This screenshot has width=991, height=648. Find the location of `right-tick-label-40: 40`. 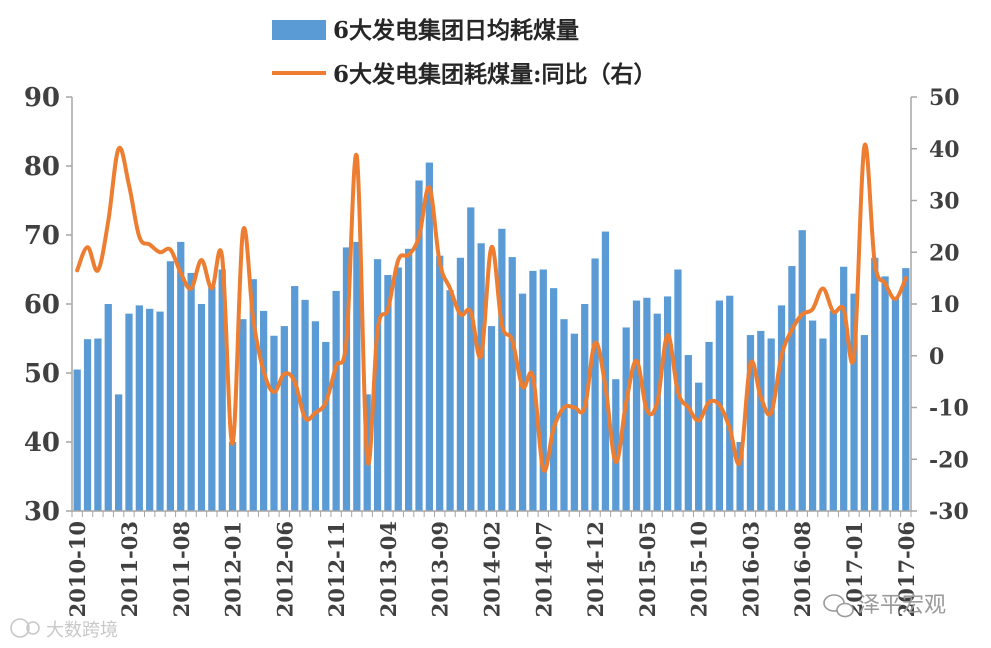

right-tick-label-40: 40 is located at coordinates (944, 150).